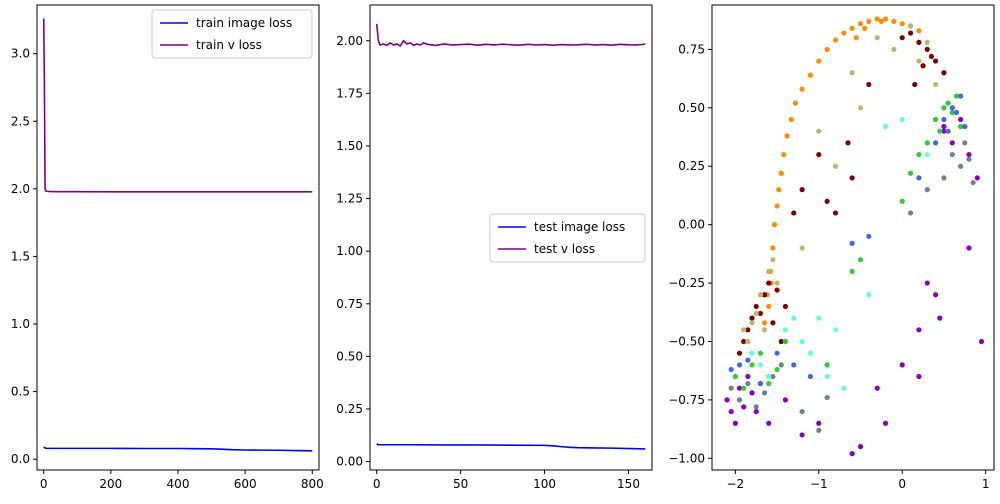 Image resolution: width=1000 pixels, height=504 pixels. Describe the element at coordinates (20, 189) in the screenshot. I see `y-tick-label: 2.0` at that location.